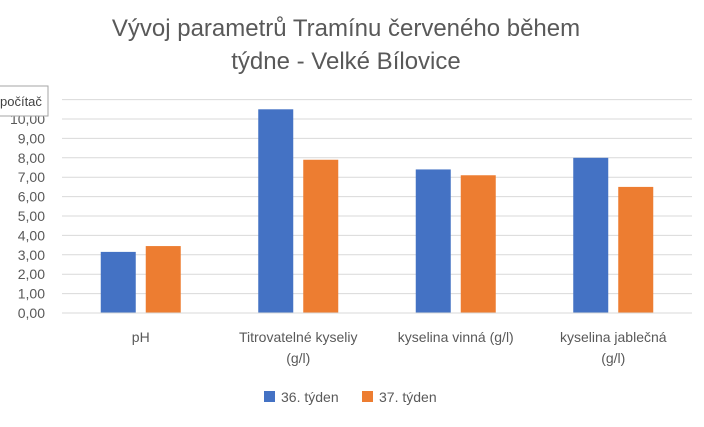 The image size is (704, 427). Describe the element at coordinates (31, 177) in the screenshot. I see `y-tick-label: 7,00` at that location.